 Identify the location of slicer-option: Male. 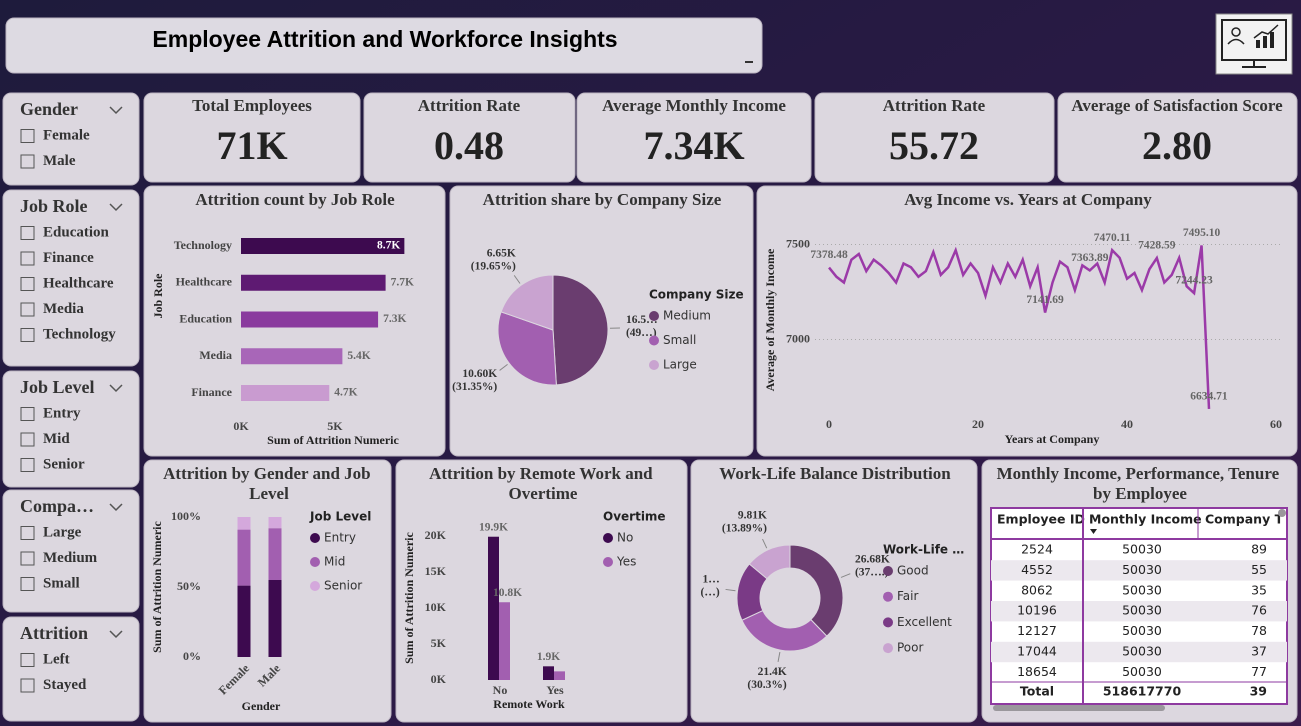
(59, 161).